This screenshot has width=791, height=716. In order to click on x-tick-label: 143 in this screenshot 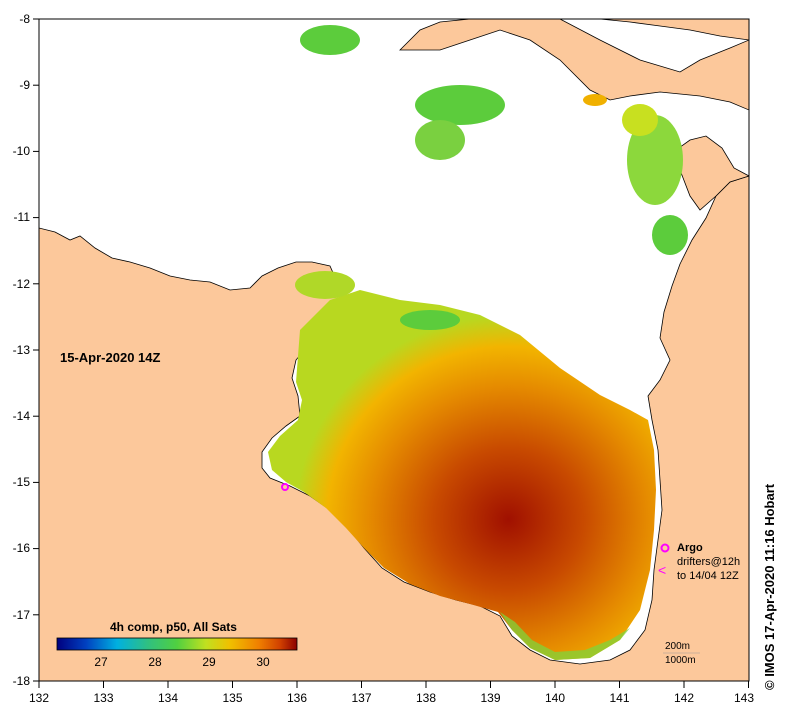, I will do `click(744, 698)`.